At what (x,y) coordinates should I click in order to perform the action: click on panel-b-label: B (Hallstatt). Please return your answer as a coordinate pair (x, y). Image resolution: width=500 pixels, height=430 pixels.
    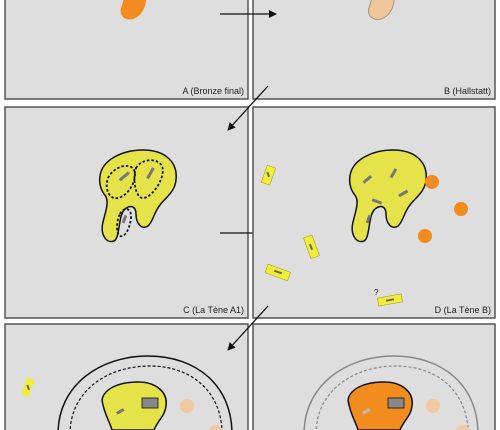
    Looking at the image, I should click on (467, 91).